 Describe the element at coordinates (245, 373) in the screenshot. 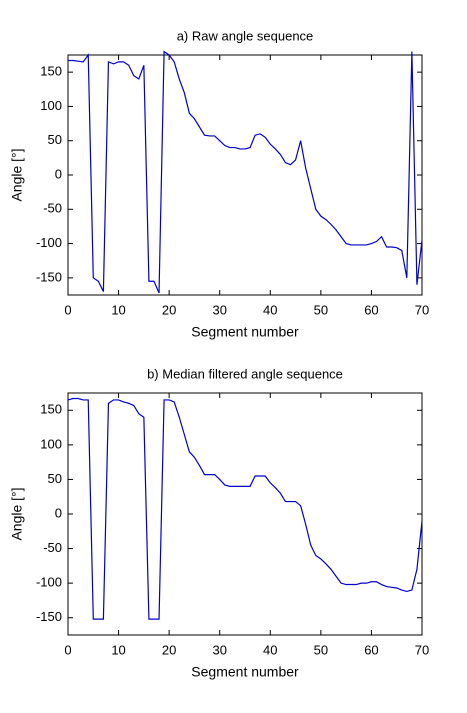

I see `chart-title: b) Median filtered angle sequence` at that location.